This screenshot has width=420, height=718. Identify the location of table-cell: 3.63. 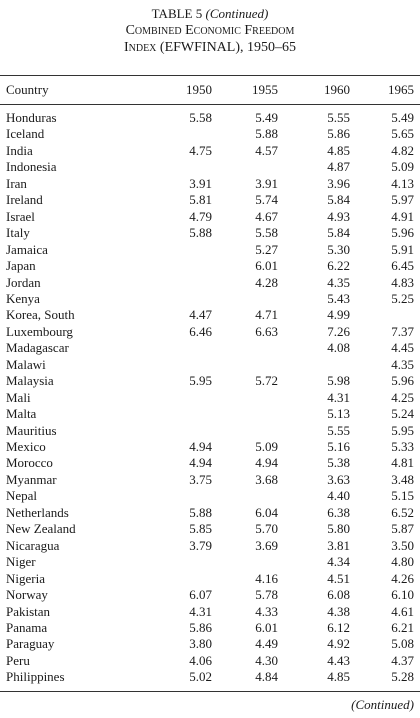
(338, 479).